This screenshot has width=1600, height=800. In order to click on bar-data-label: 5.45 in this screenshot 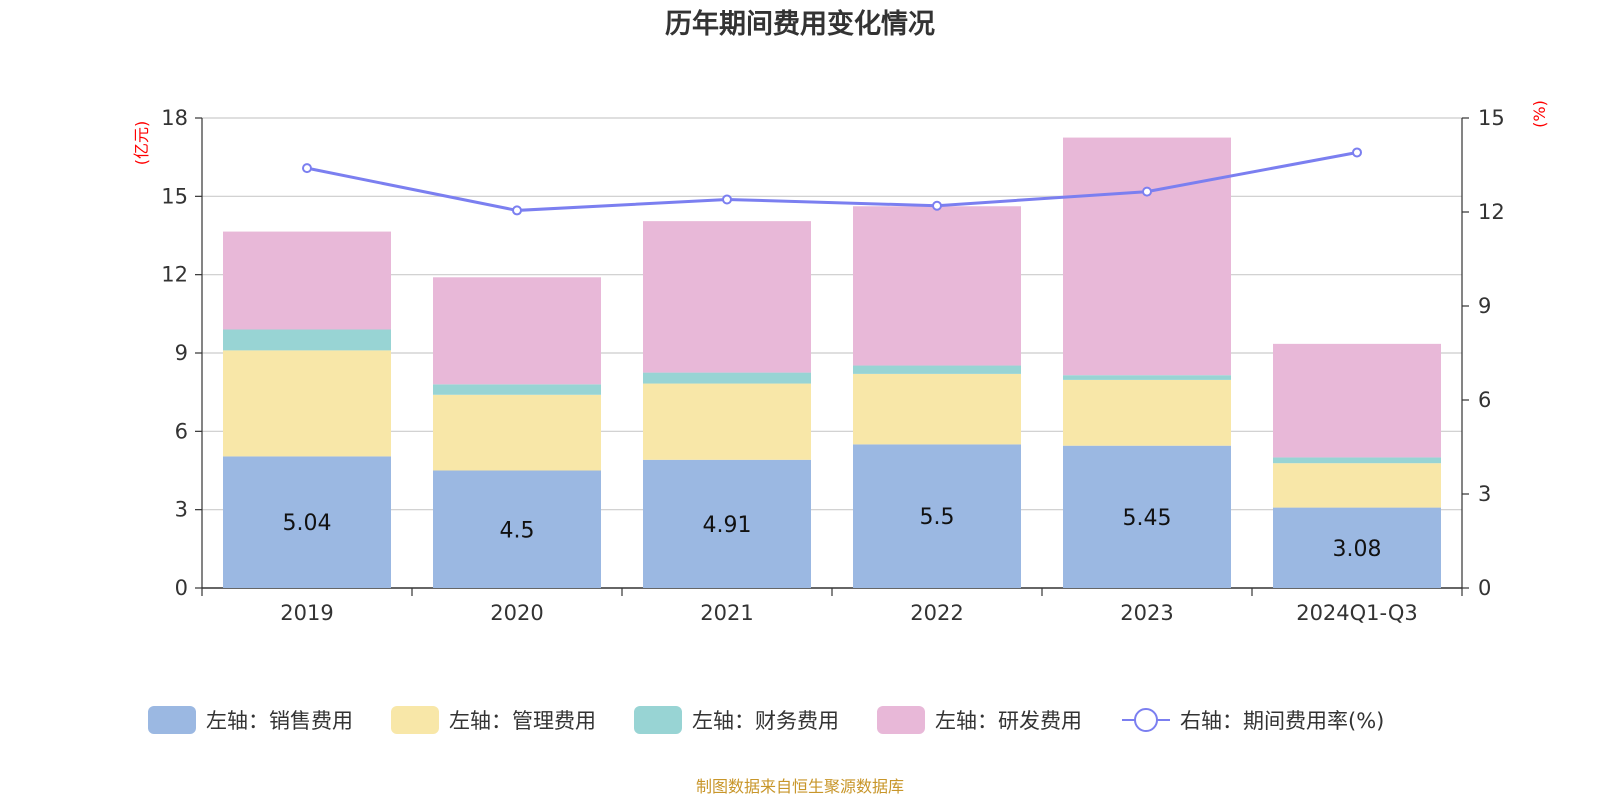, I will do `click(1147, 518)`.